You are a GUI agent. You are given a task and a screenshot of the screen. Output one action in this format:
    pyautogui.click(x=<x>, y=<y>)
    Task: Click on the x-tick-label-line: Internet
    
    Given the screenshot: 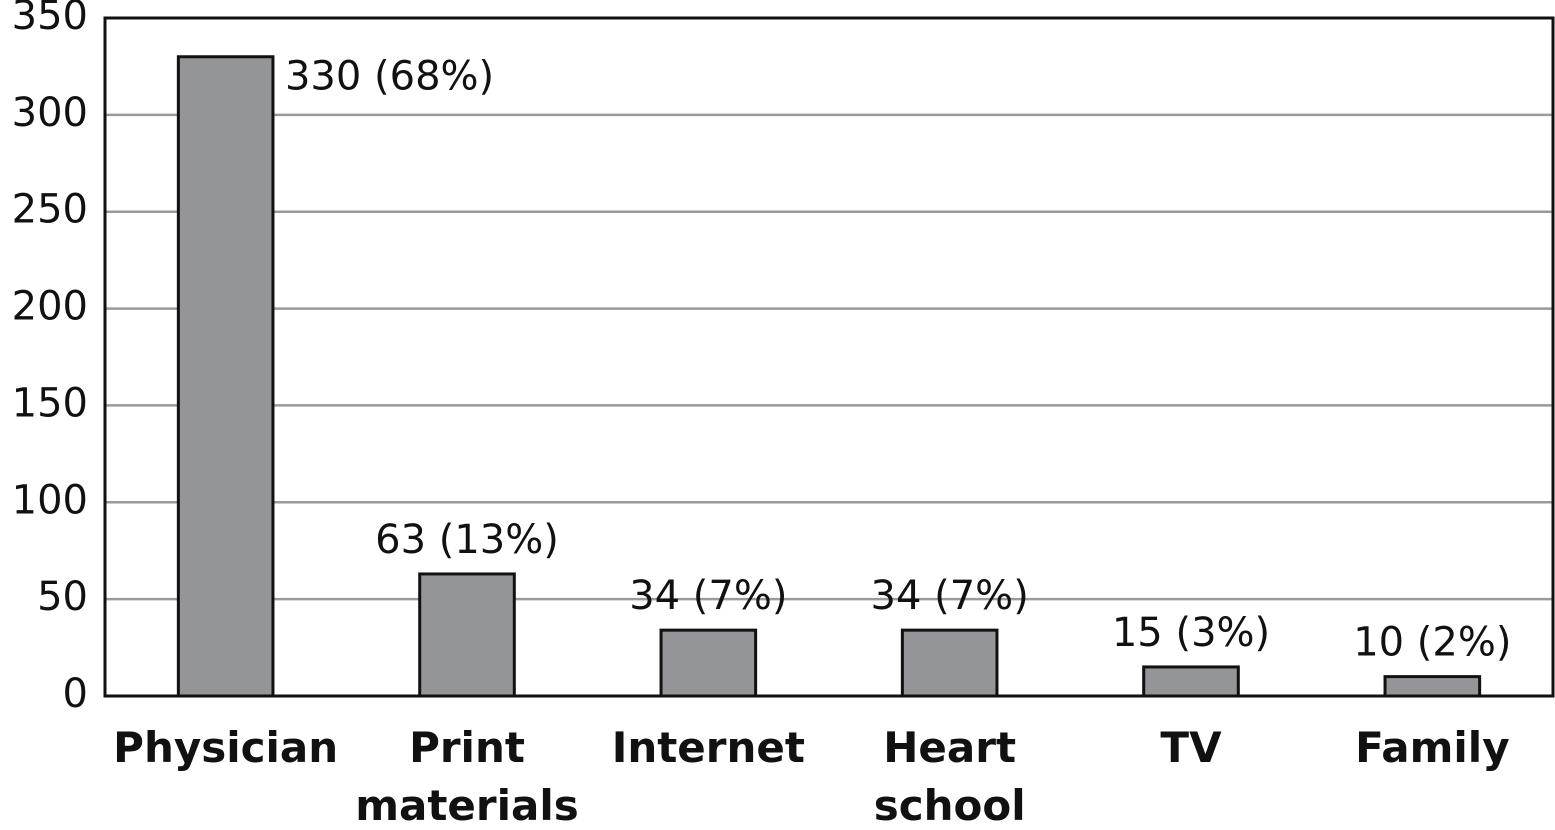 What is the action you would take?
    pyautogui.click(x=708, y=747)
    